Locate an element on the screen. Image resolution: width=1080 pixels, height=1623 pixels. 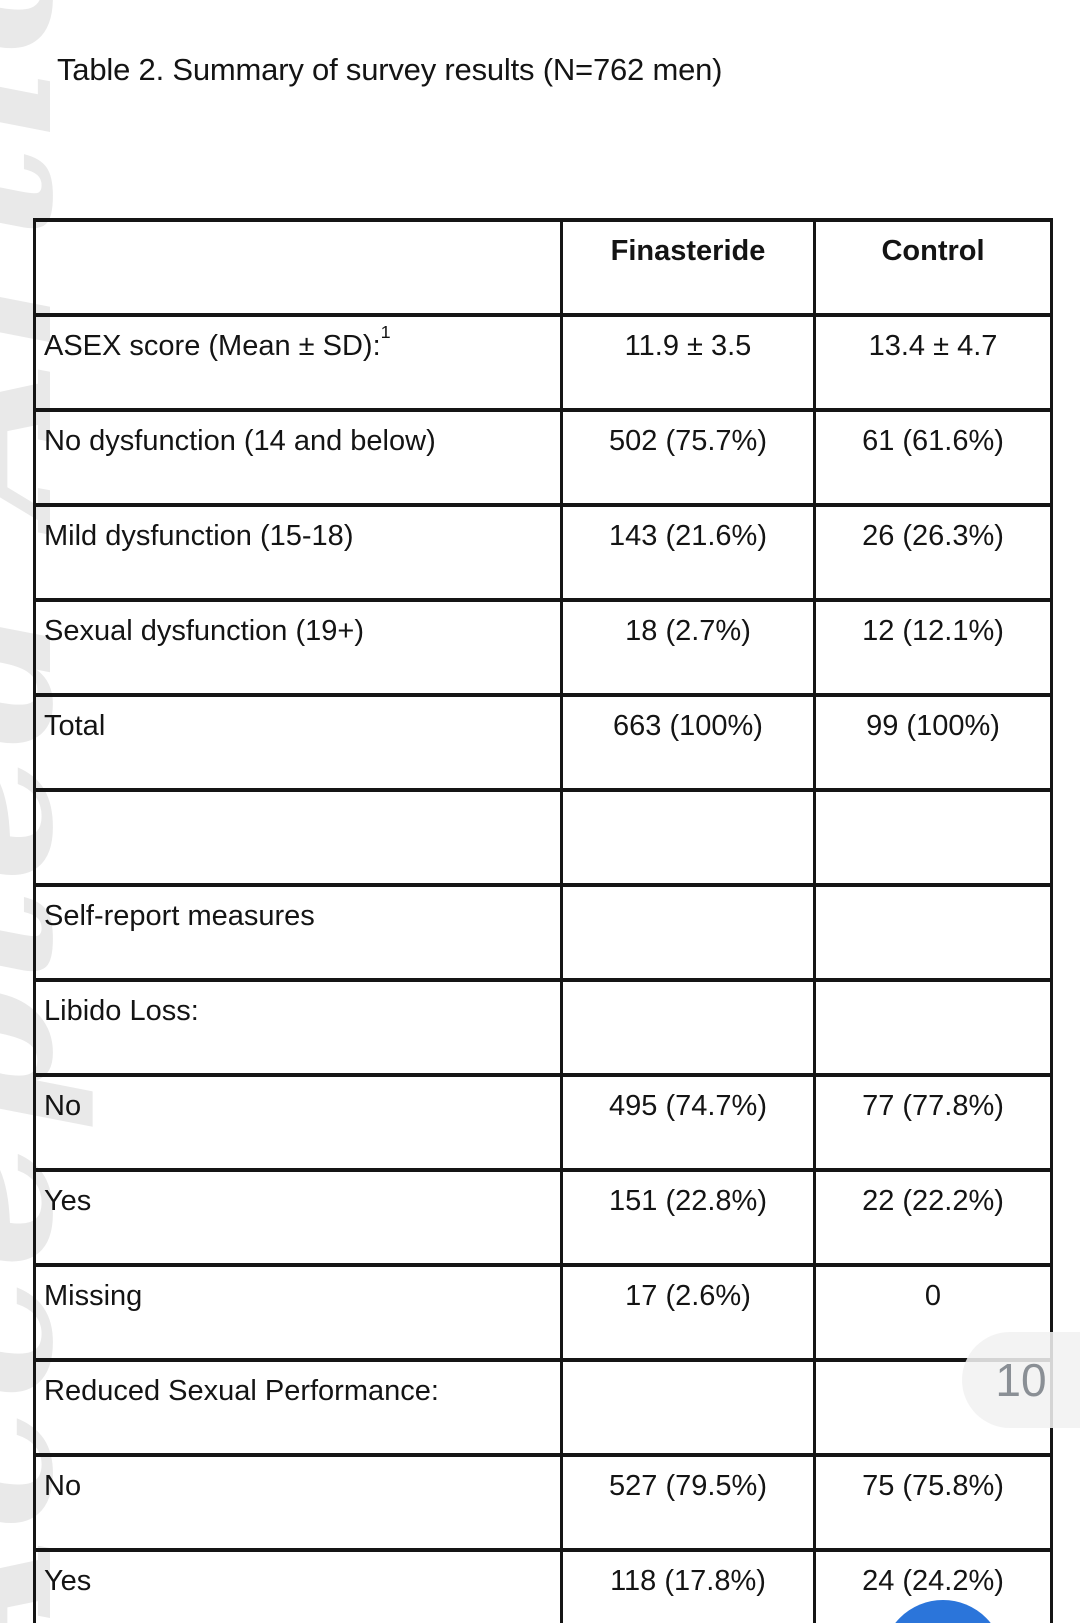
table-header-row: Finasteride Control is located at coordinates (543, 267).